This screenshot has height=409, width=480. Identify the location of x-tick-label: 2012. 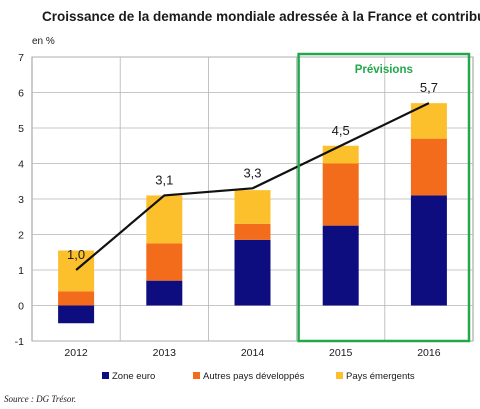
(76, 353).